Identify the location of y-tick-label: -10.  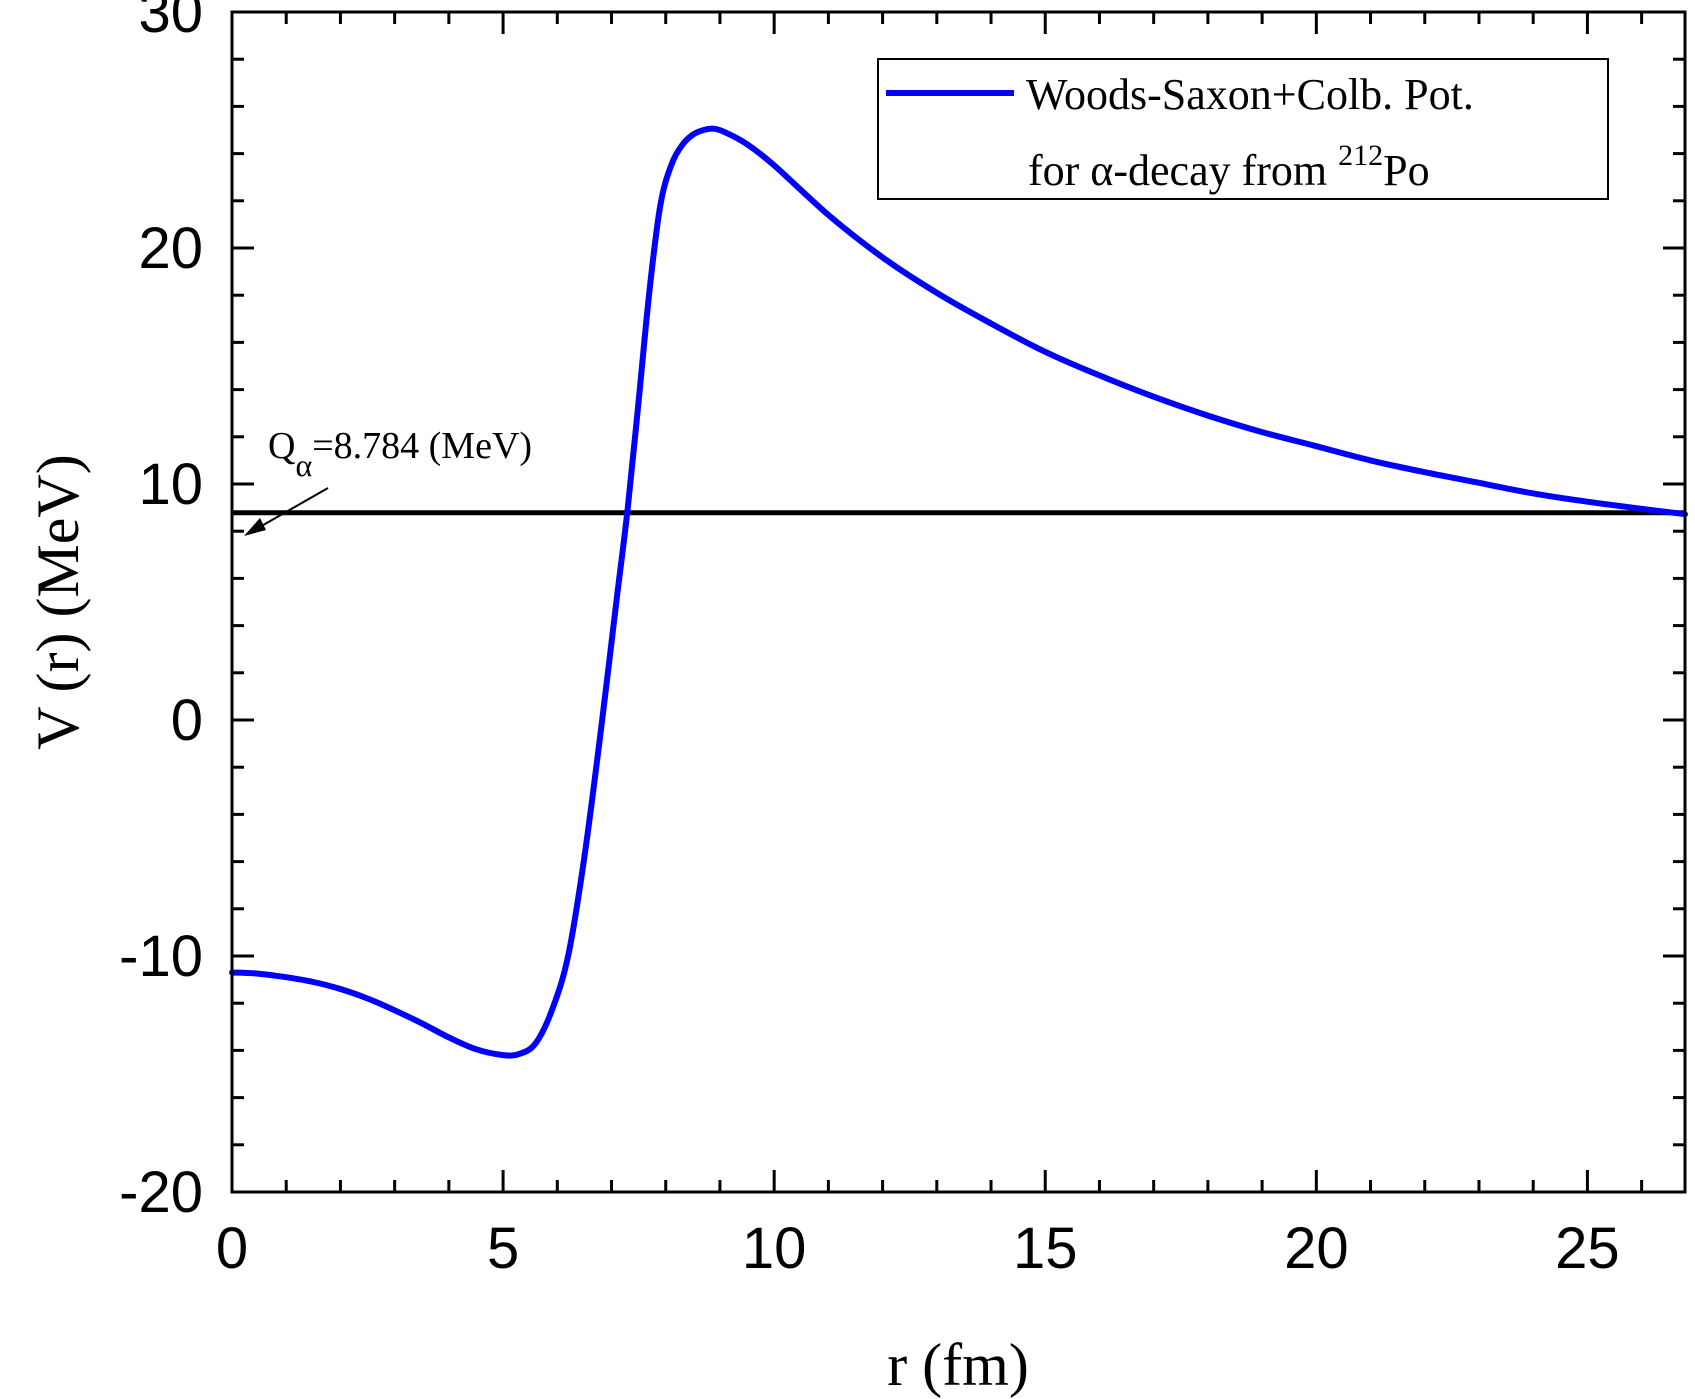
(161, 956).